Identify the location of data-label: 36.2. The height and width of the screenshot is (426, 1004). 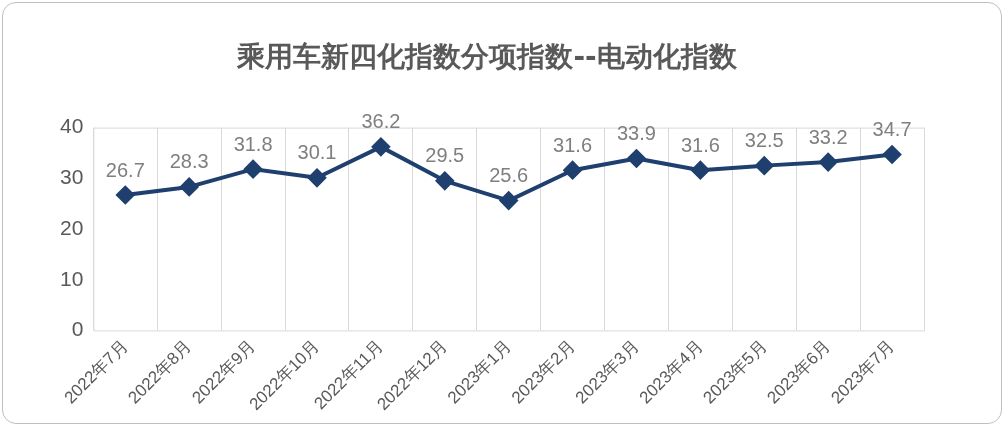
(381, 121).